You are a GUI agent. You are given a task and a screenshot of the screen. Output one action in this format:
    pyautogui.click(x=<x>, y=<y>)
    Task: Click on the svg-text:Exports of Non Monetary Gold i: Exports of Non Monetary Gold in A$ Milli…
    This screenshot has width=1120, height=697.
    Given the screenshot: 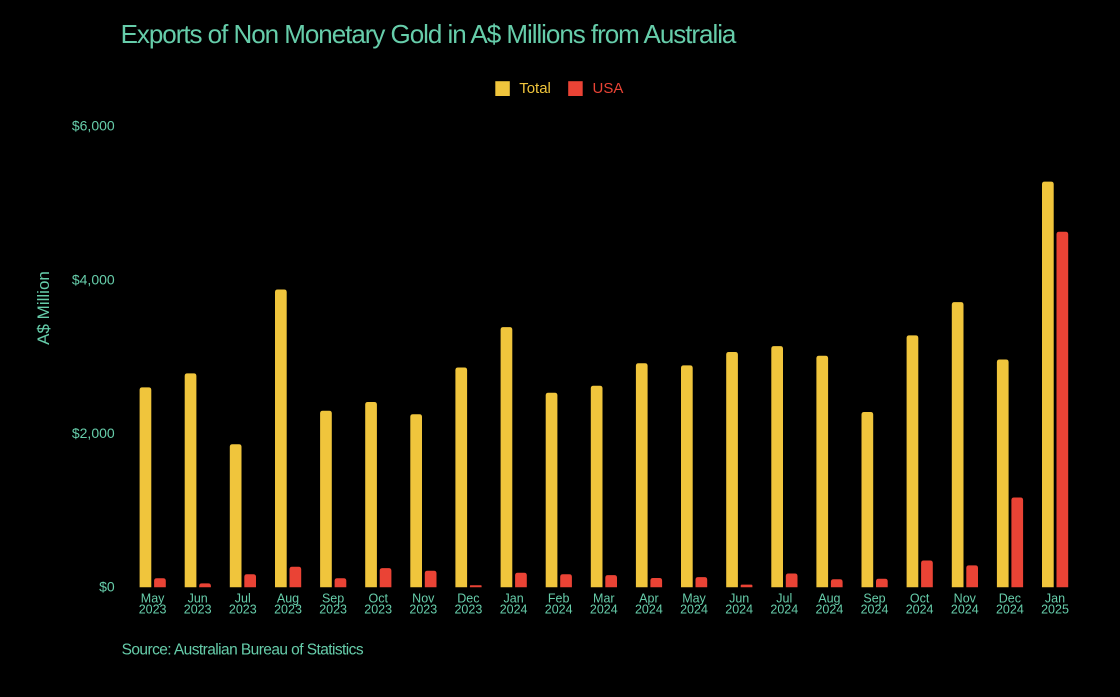 What is the action you would take?
    pyautogui.click(x=429, y=34)
    